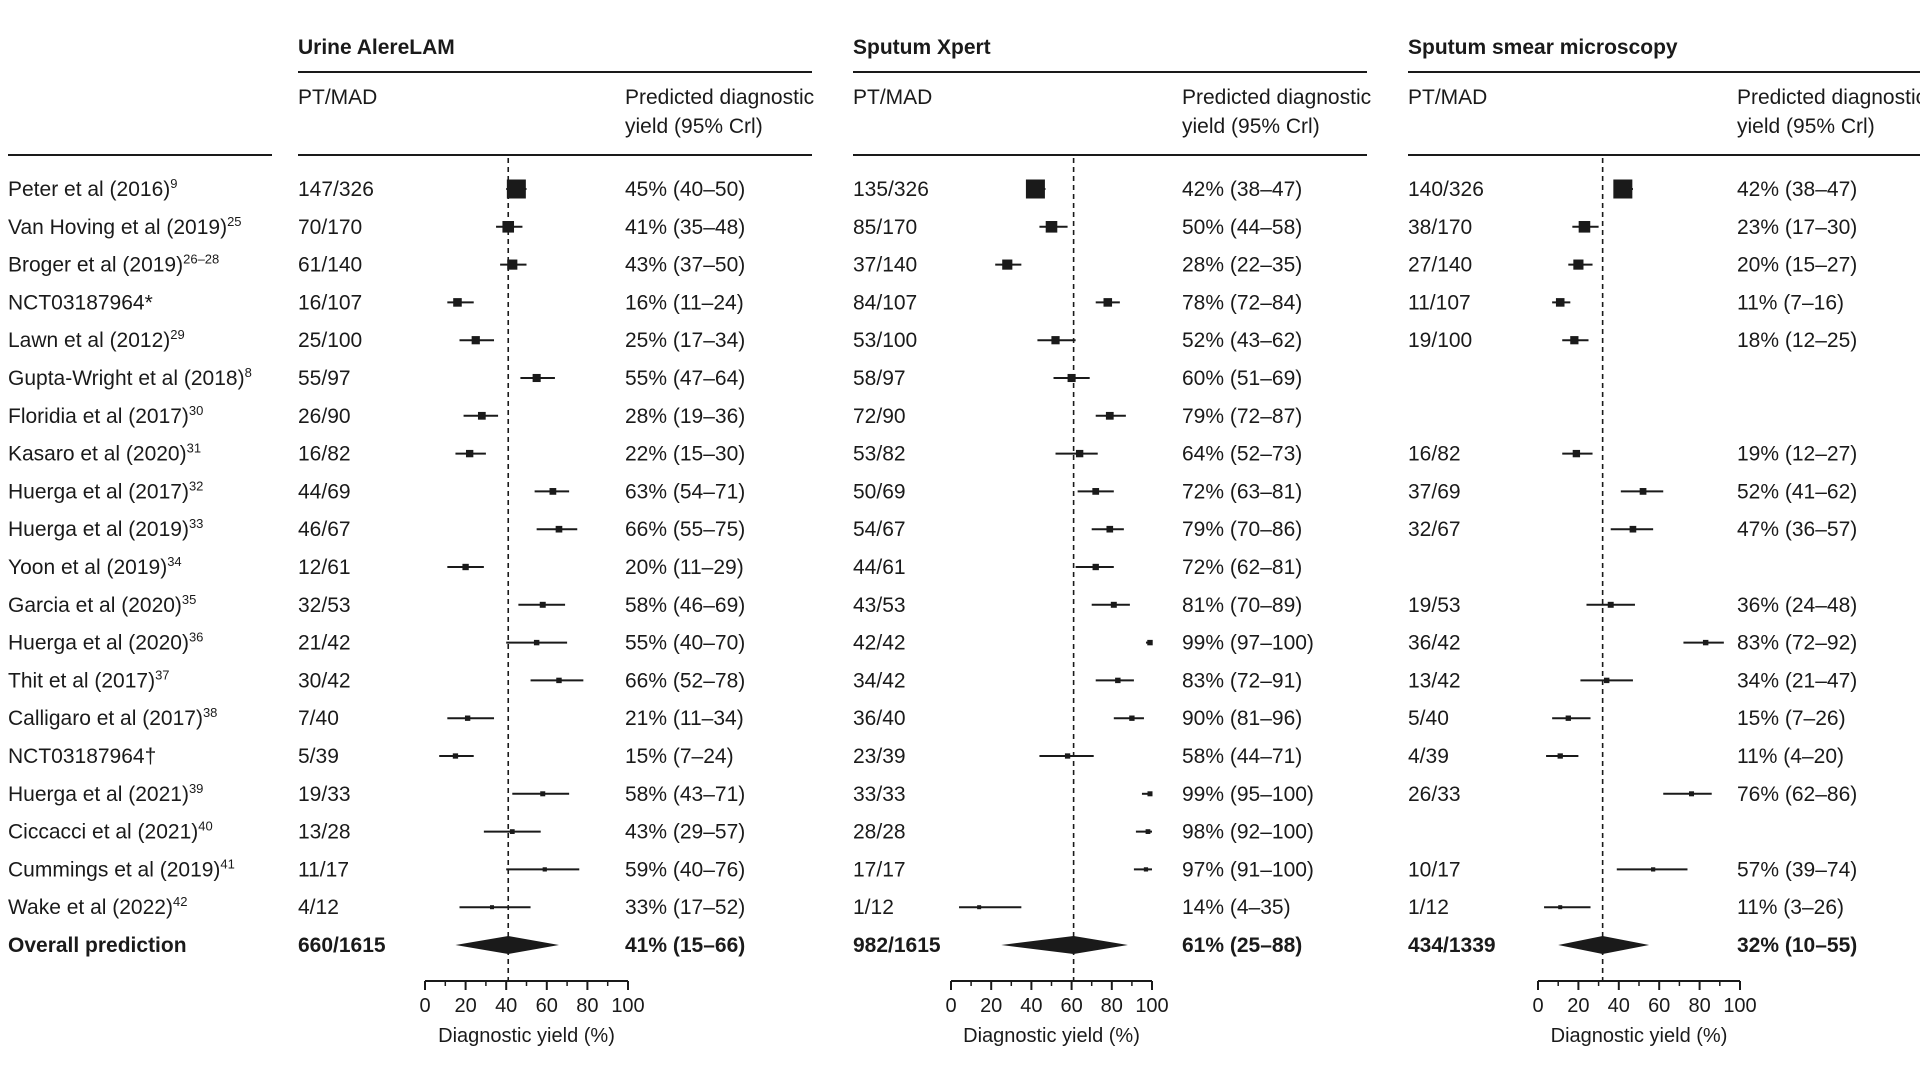 This screenshot has width=1920, height=1065. Describe the element at coordinates (1578, 1006) in the screenshot. I see `x-tick-label: 20` at that location.